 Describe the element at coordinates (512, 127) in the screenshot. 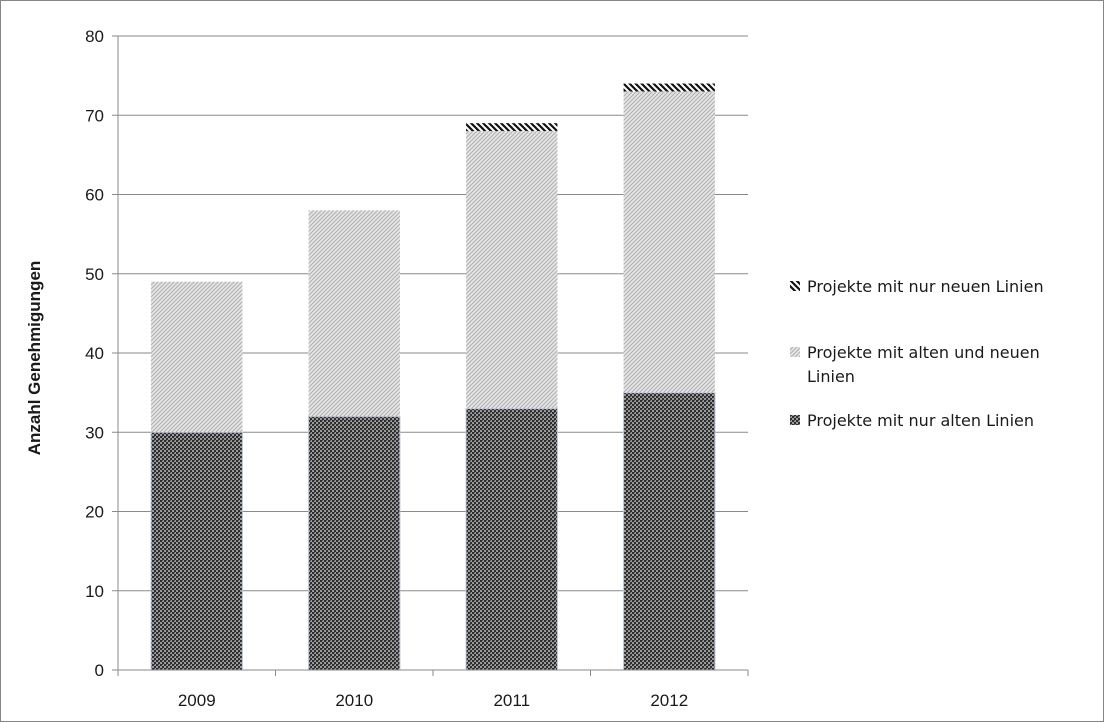

I see `bar-segment-3-2011` at that location.